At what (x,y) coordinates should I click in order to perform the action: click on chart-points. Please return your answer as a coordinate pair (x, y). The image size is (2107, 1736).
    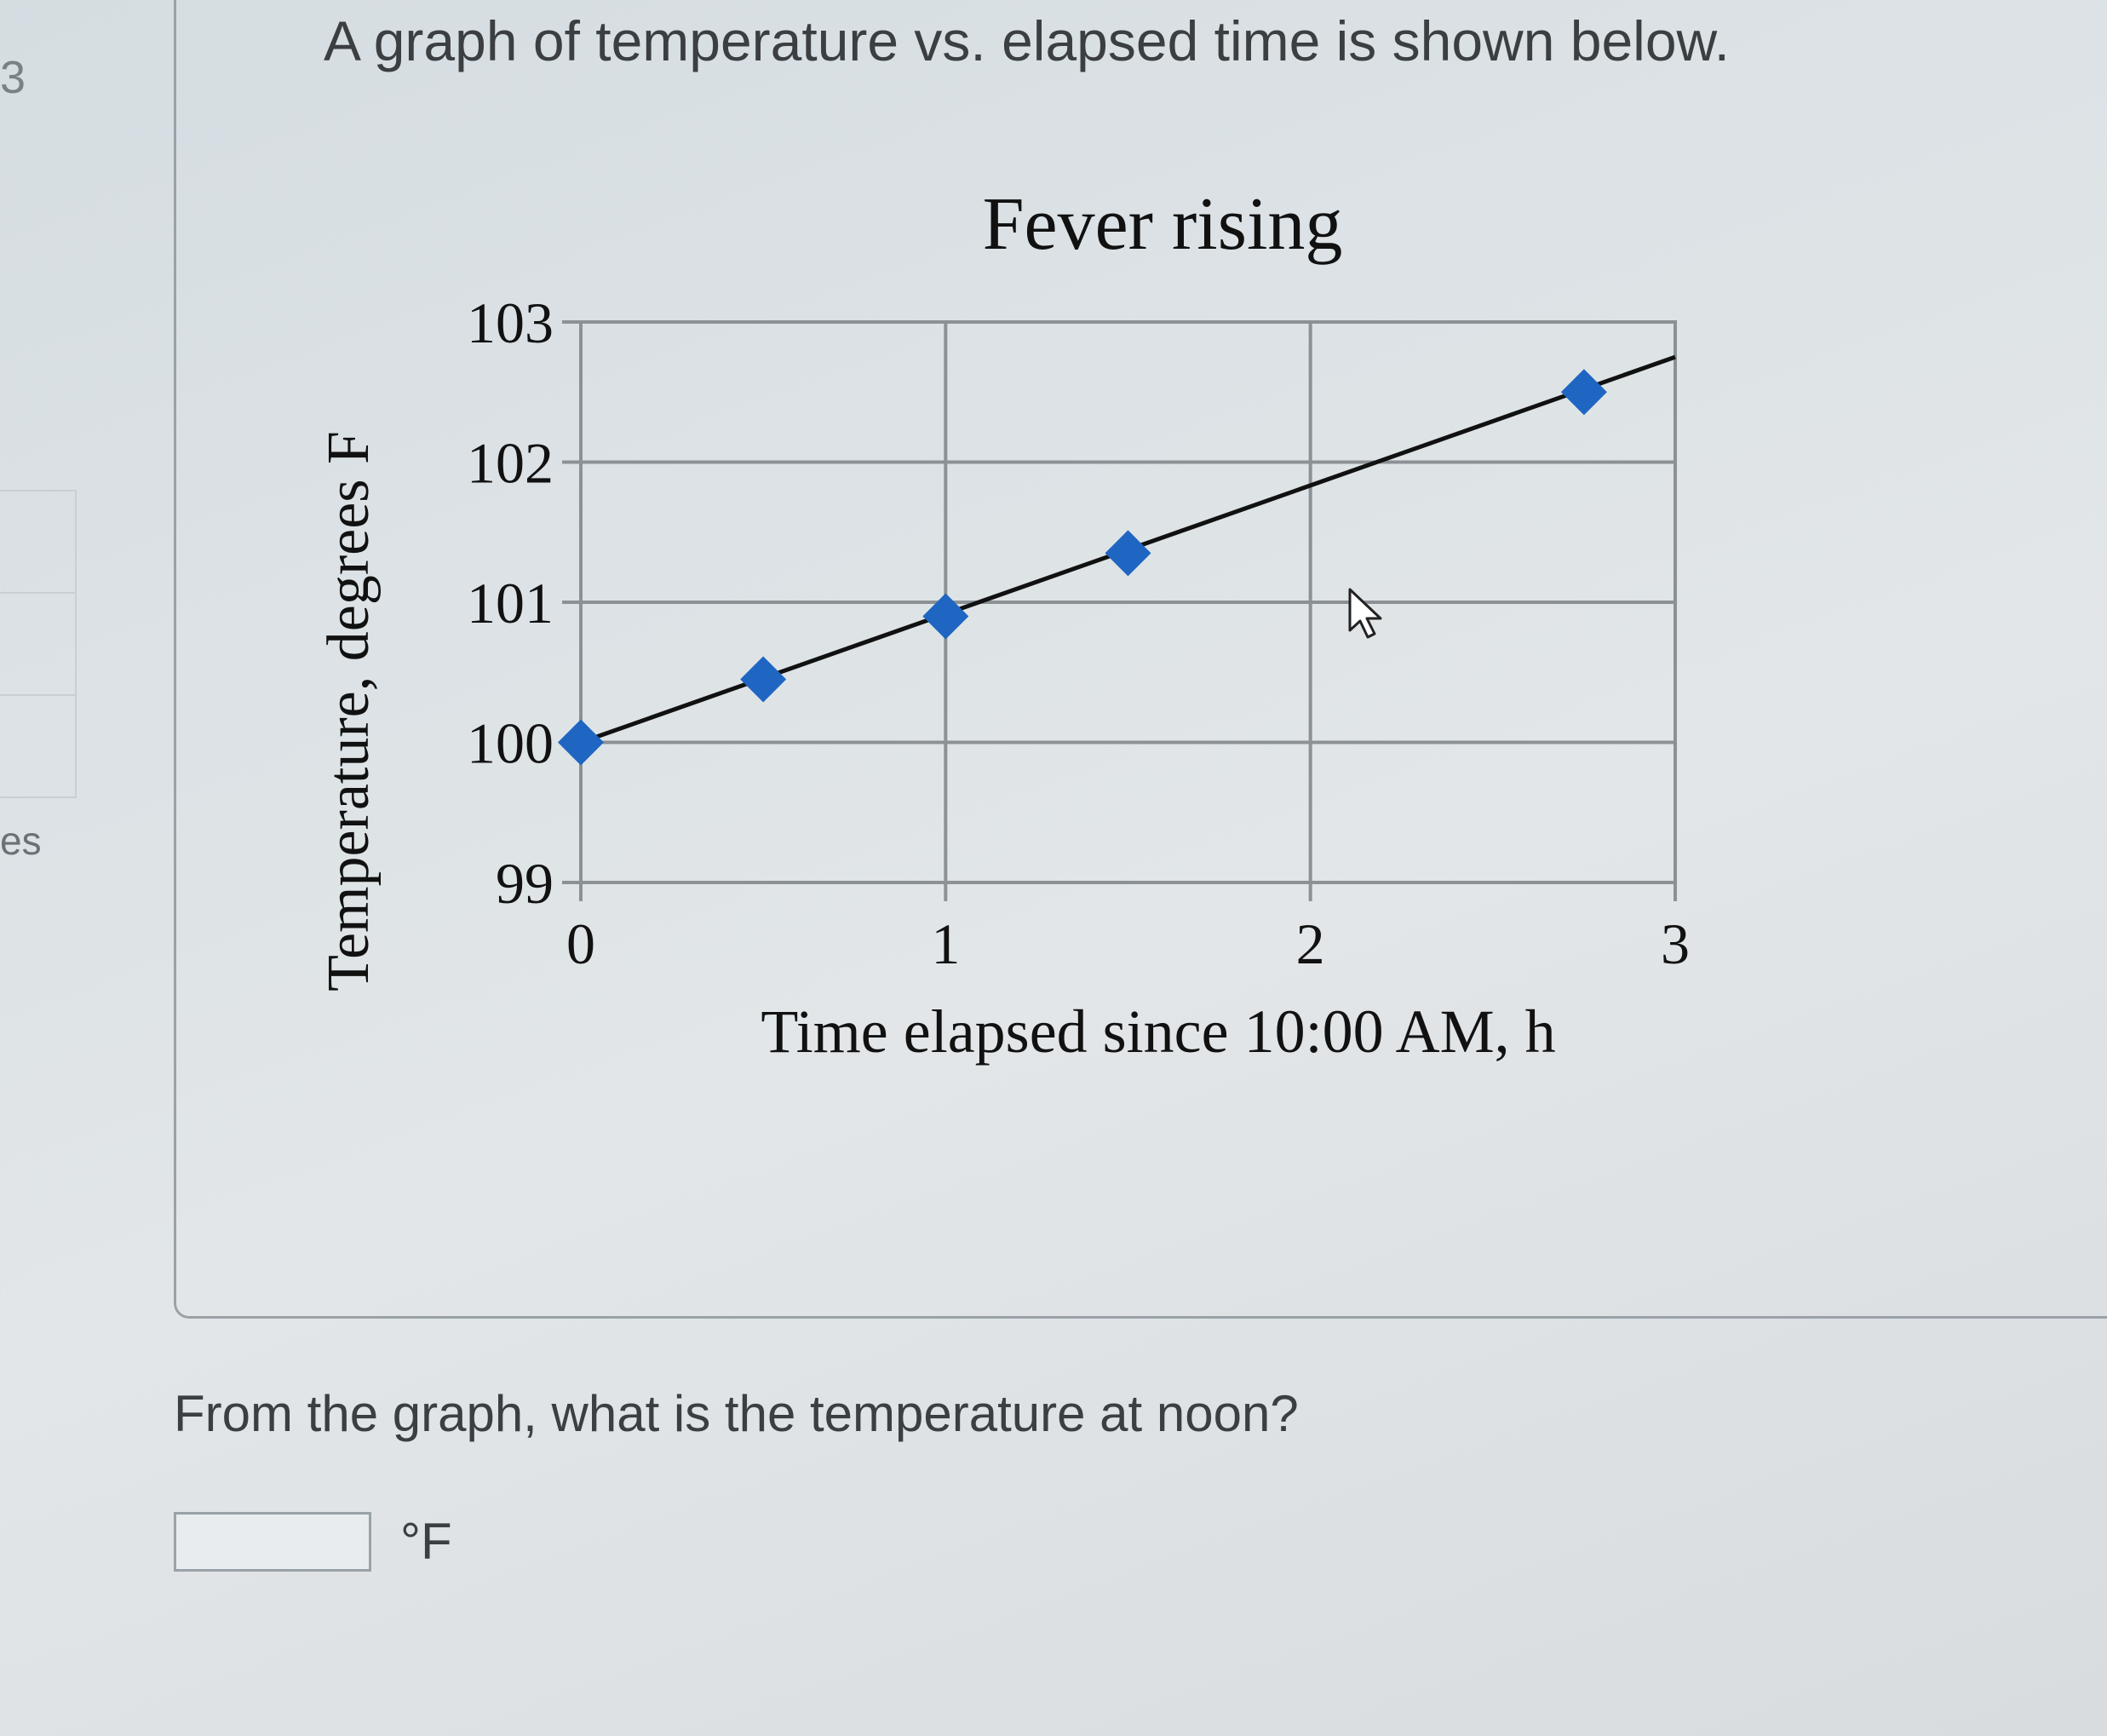
    Looking at the image, I should click on (1082, 567).